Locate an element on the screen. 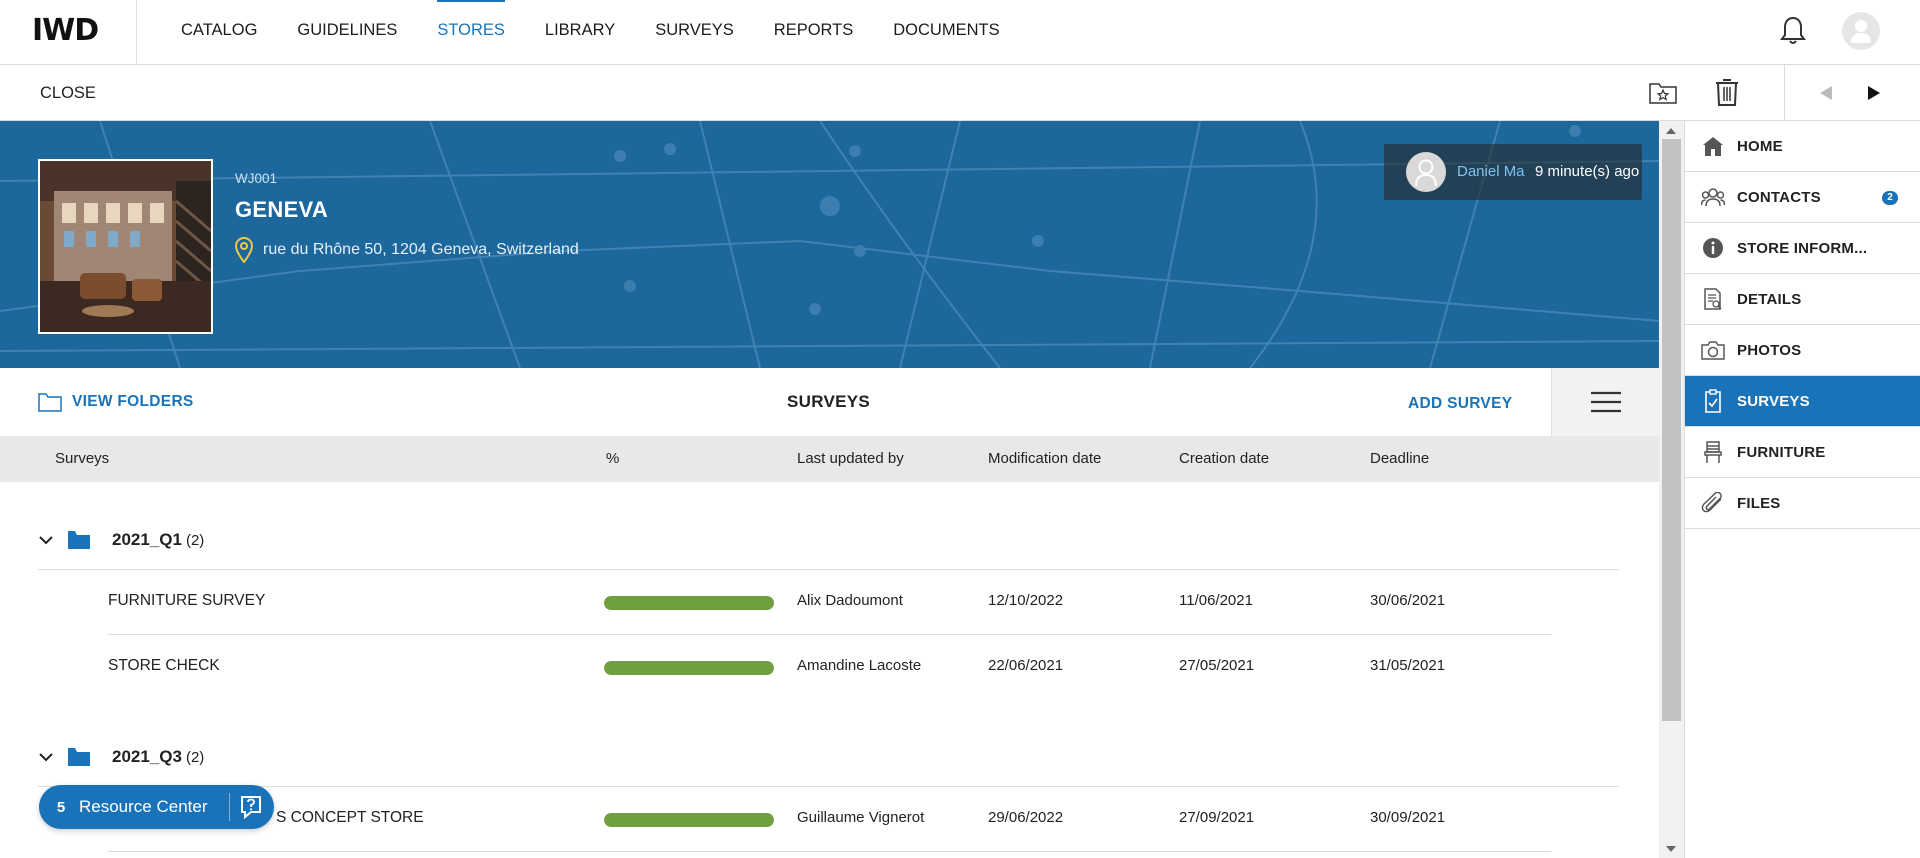  creation-date: 27/05/2021 is located at coordinates (1217, 665).